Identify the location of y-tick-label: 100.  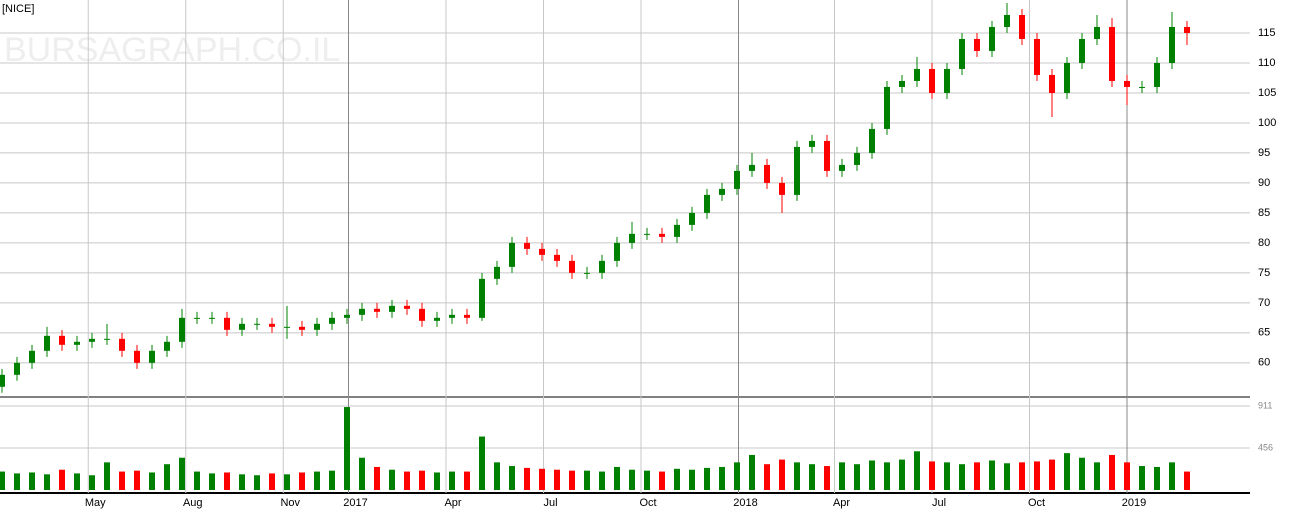
(1267, 123).